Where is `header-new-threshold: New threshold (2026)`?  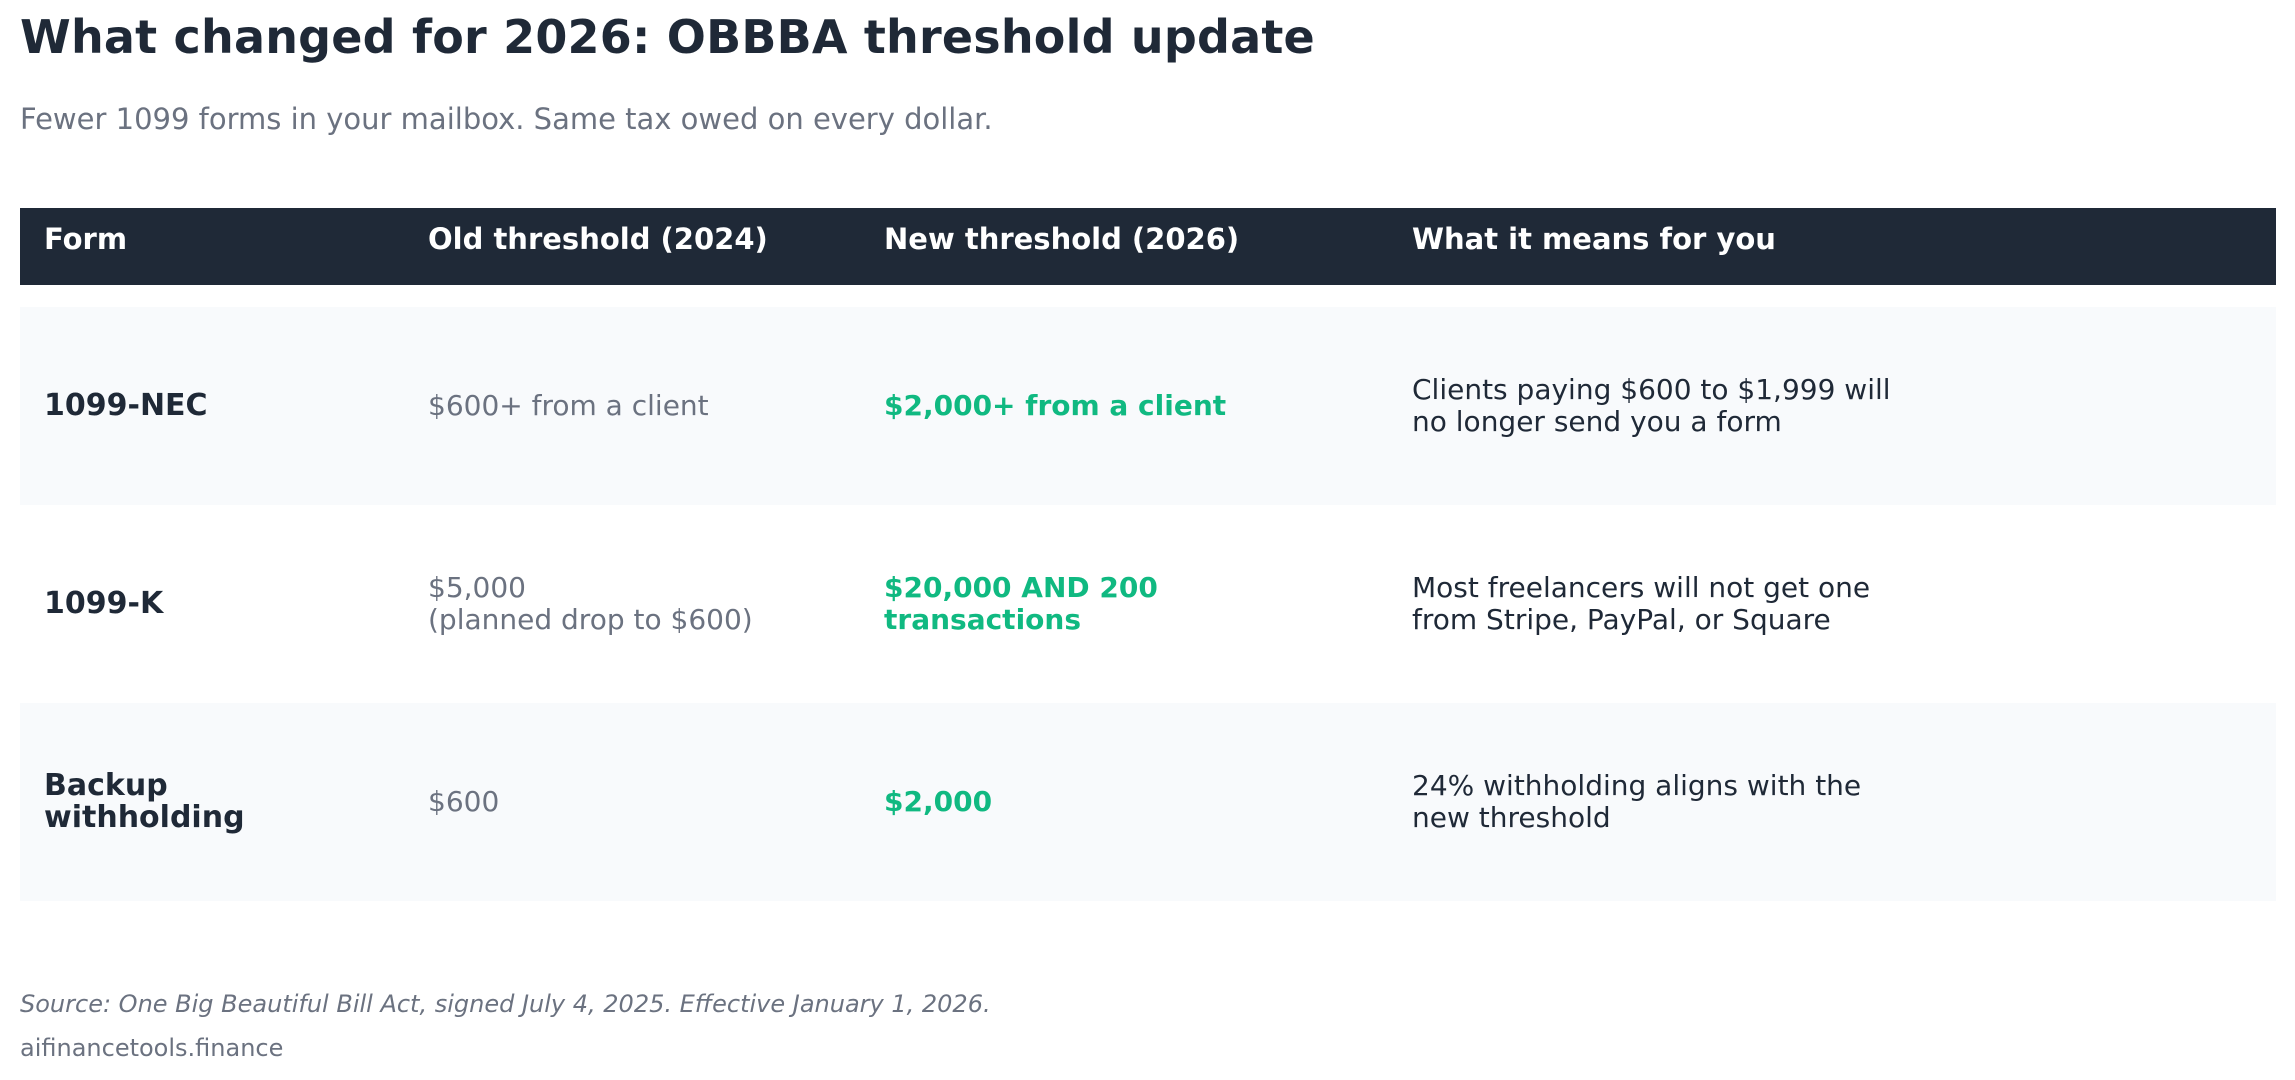 header-new-threshold: New threshold (2026) is located at coordinates (1062, 239).